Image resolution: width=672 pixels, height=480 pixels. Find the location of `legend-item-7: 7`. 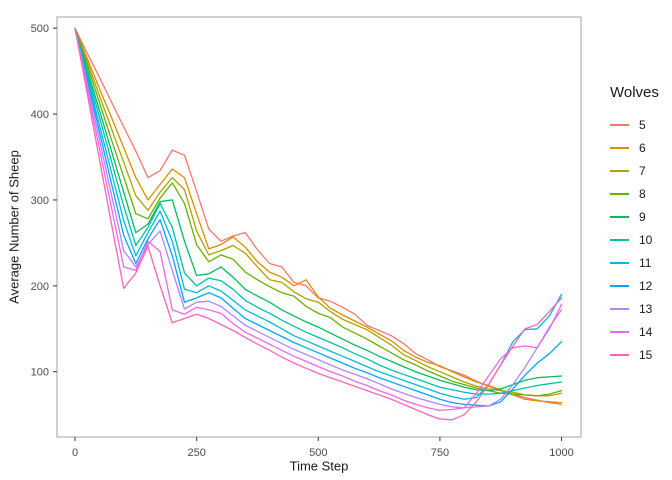

legend-item-7: 7 is located at coordinates (634, 170).